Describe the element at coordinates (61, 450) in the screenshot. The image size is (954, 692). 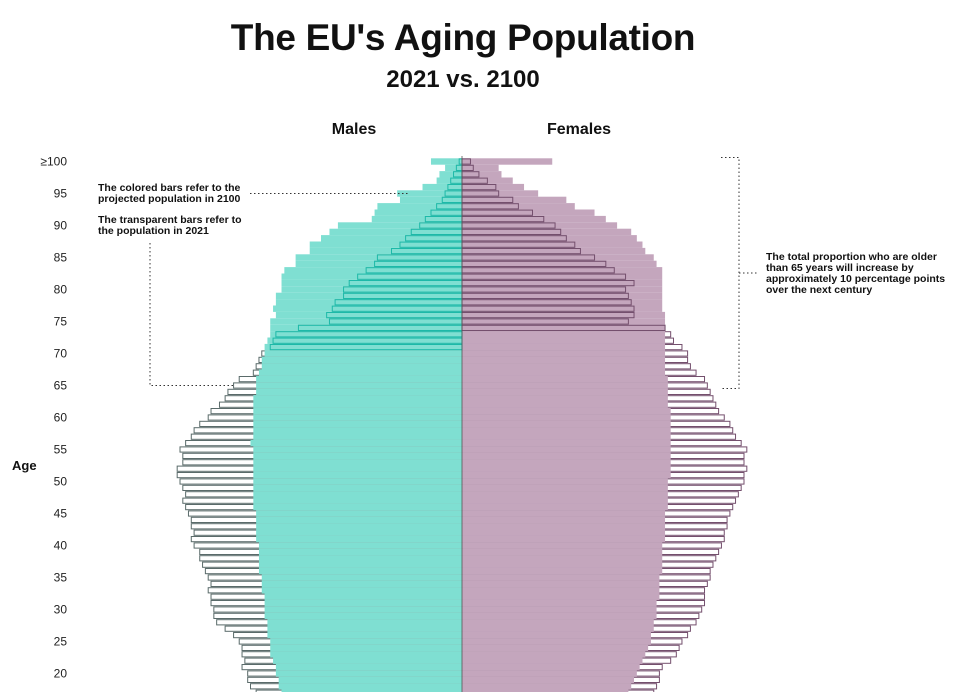
I see `y-tick-label: 55` at that location.